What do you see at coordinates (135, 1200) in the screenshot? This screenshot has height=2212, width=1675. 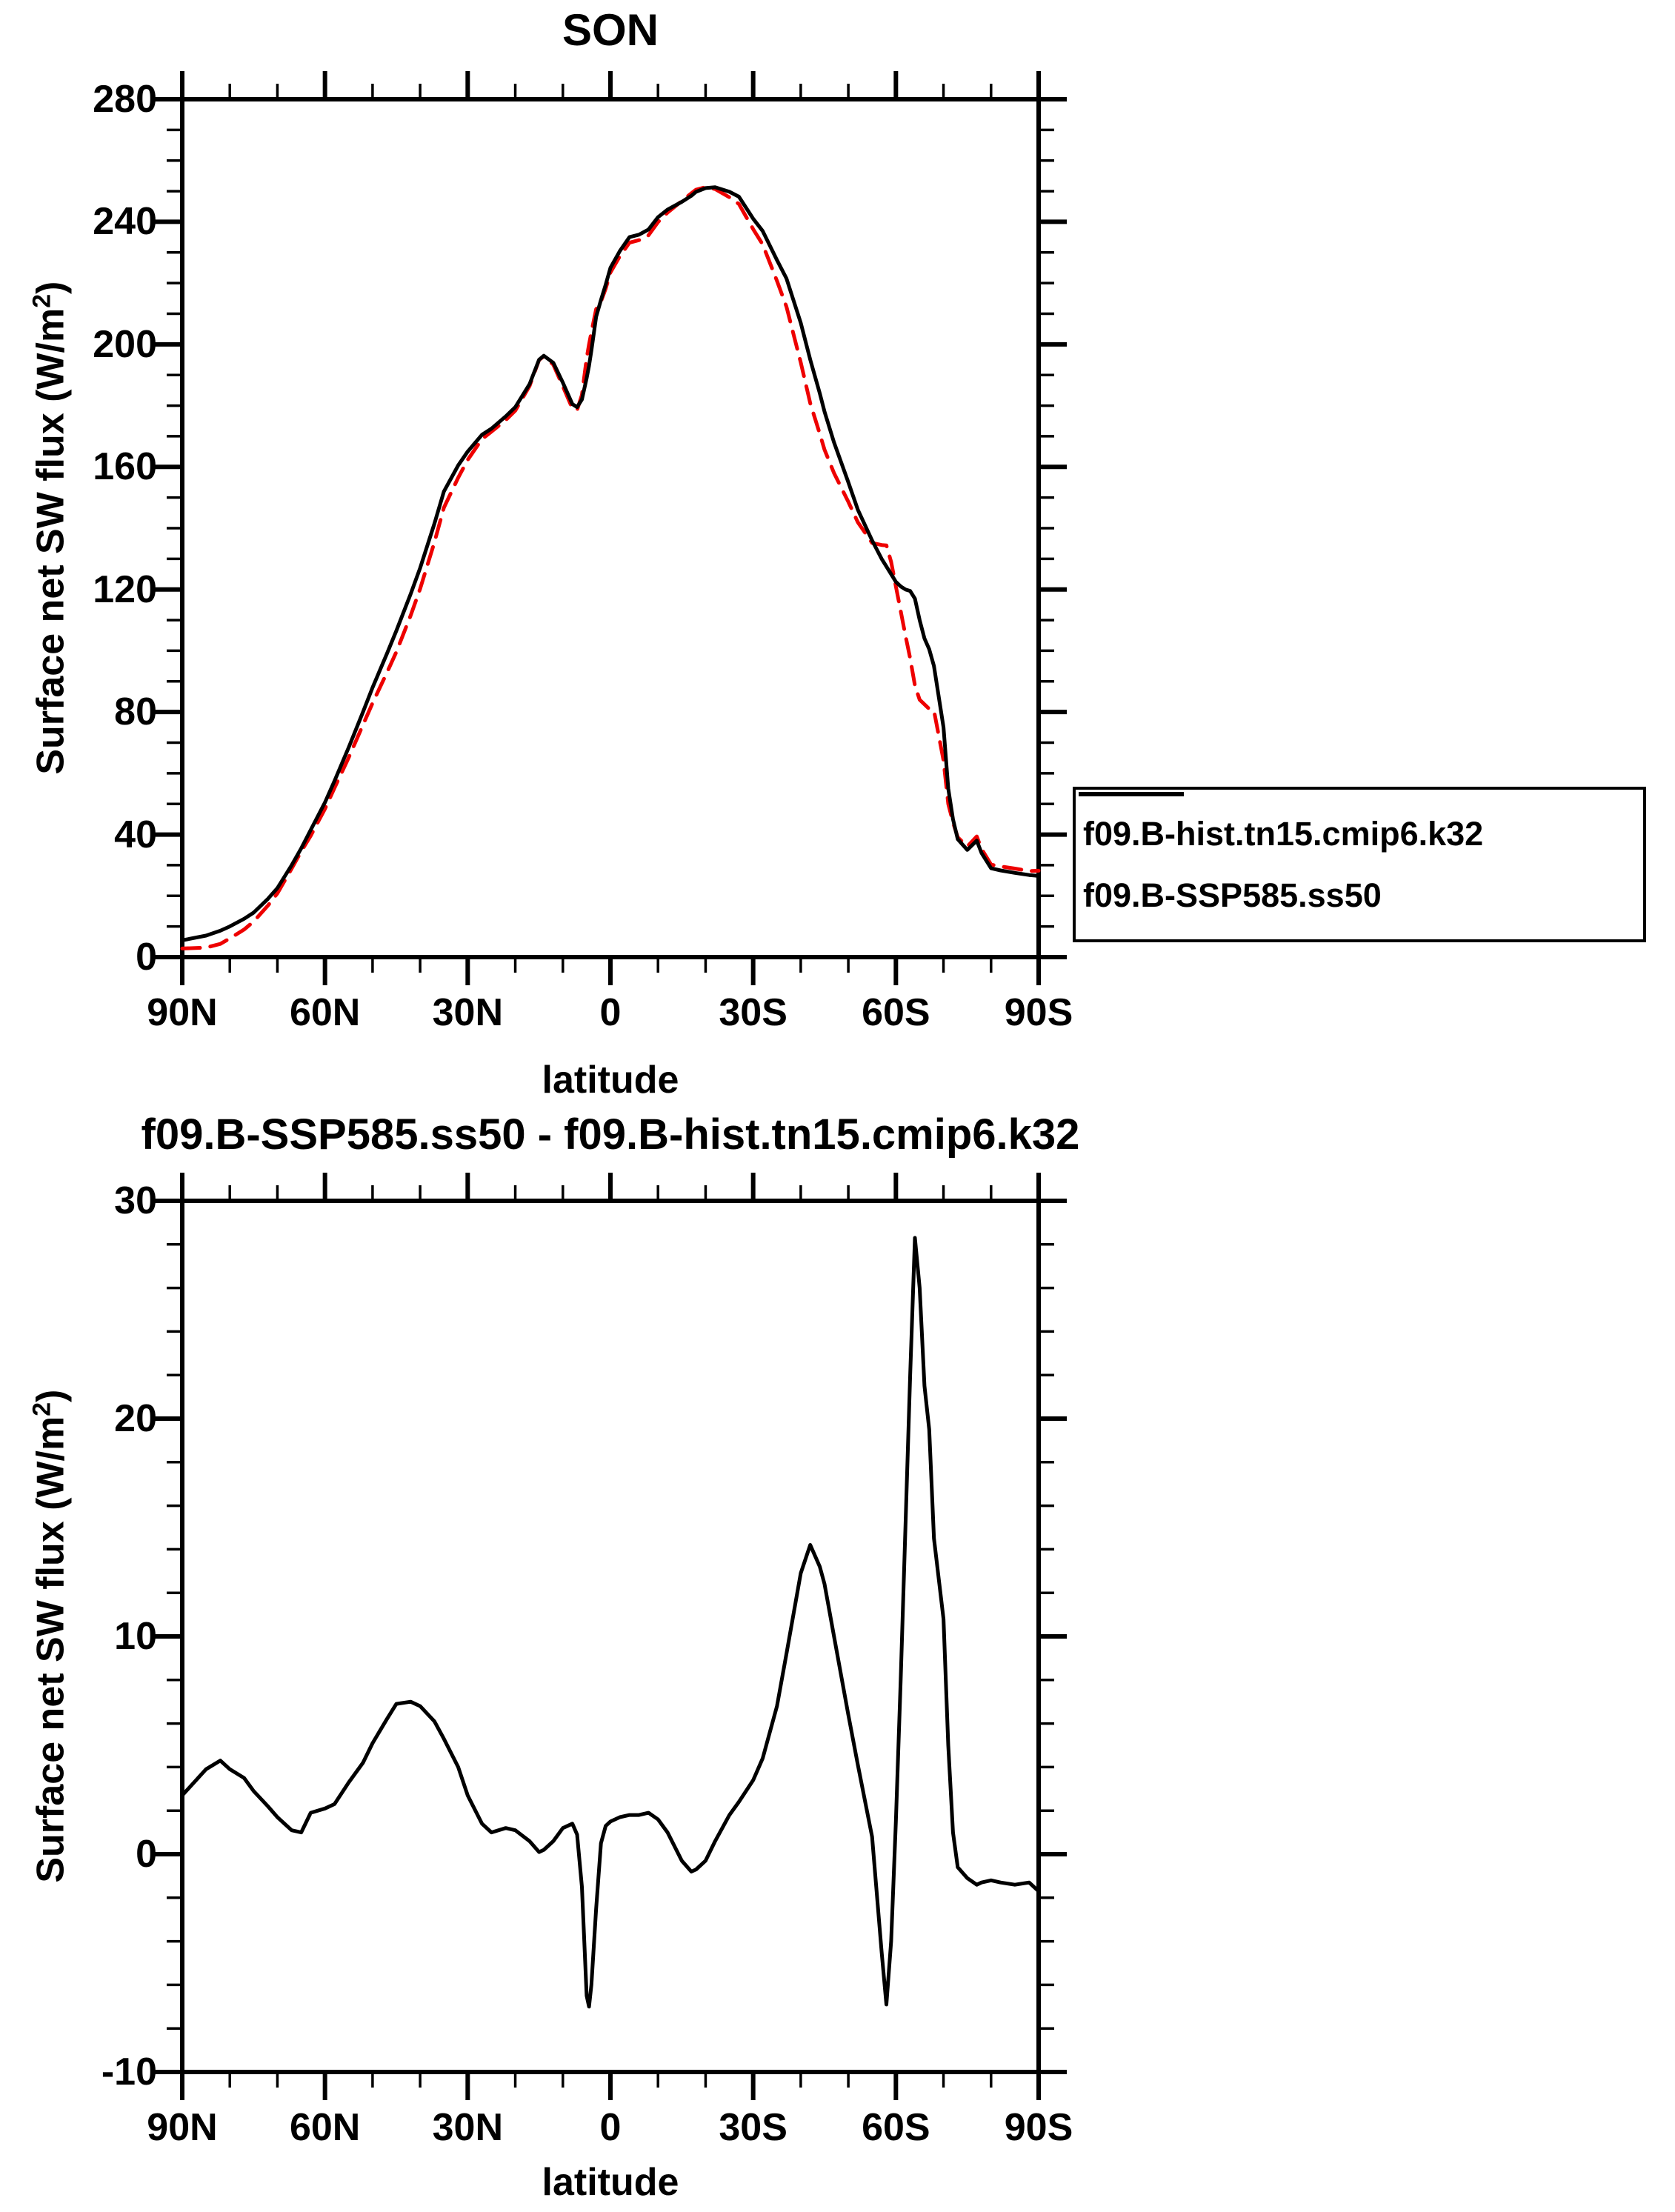 I see `y-tick-label: 30` at bounding box center [135, 1200].